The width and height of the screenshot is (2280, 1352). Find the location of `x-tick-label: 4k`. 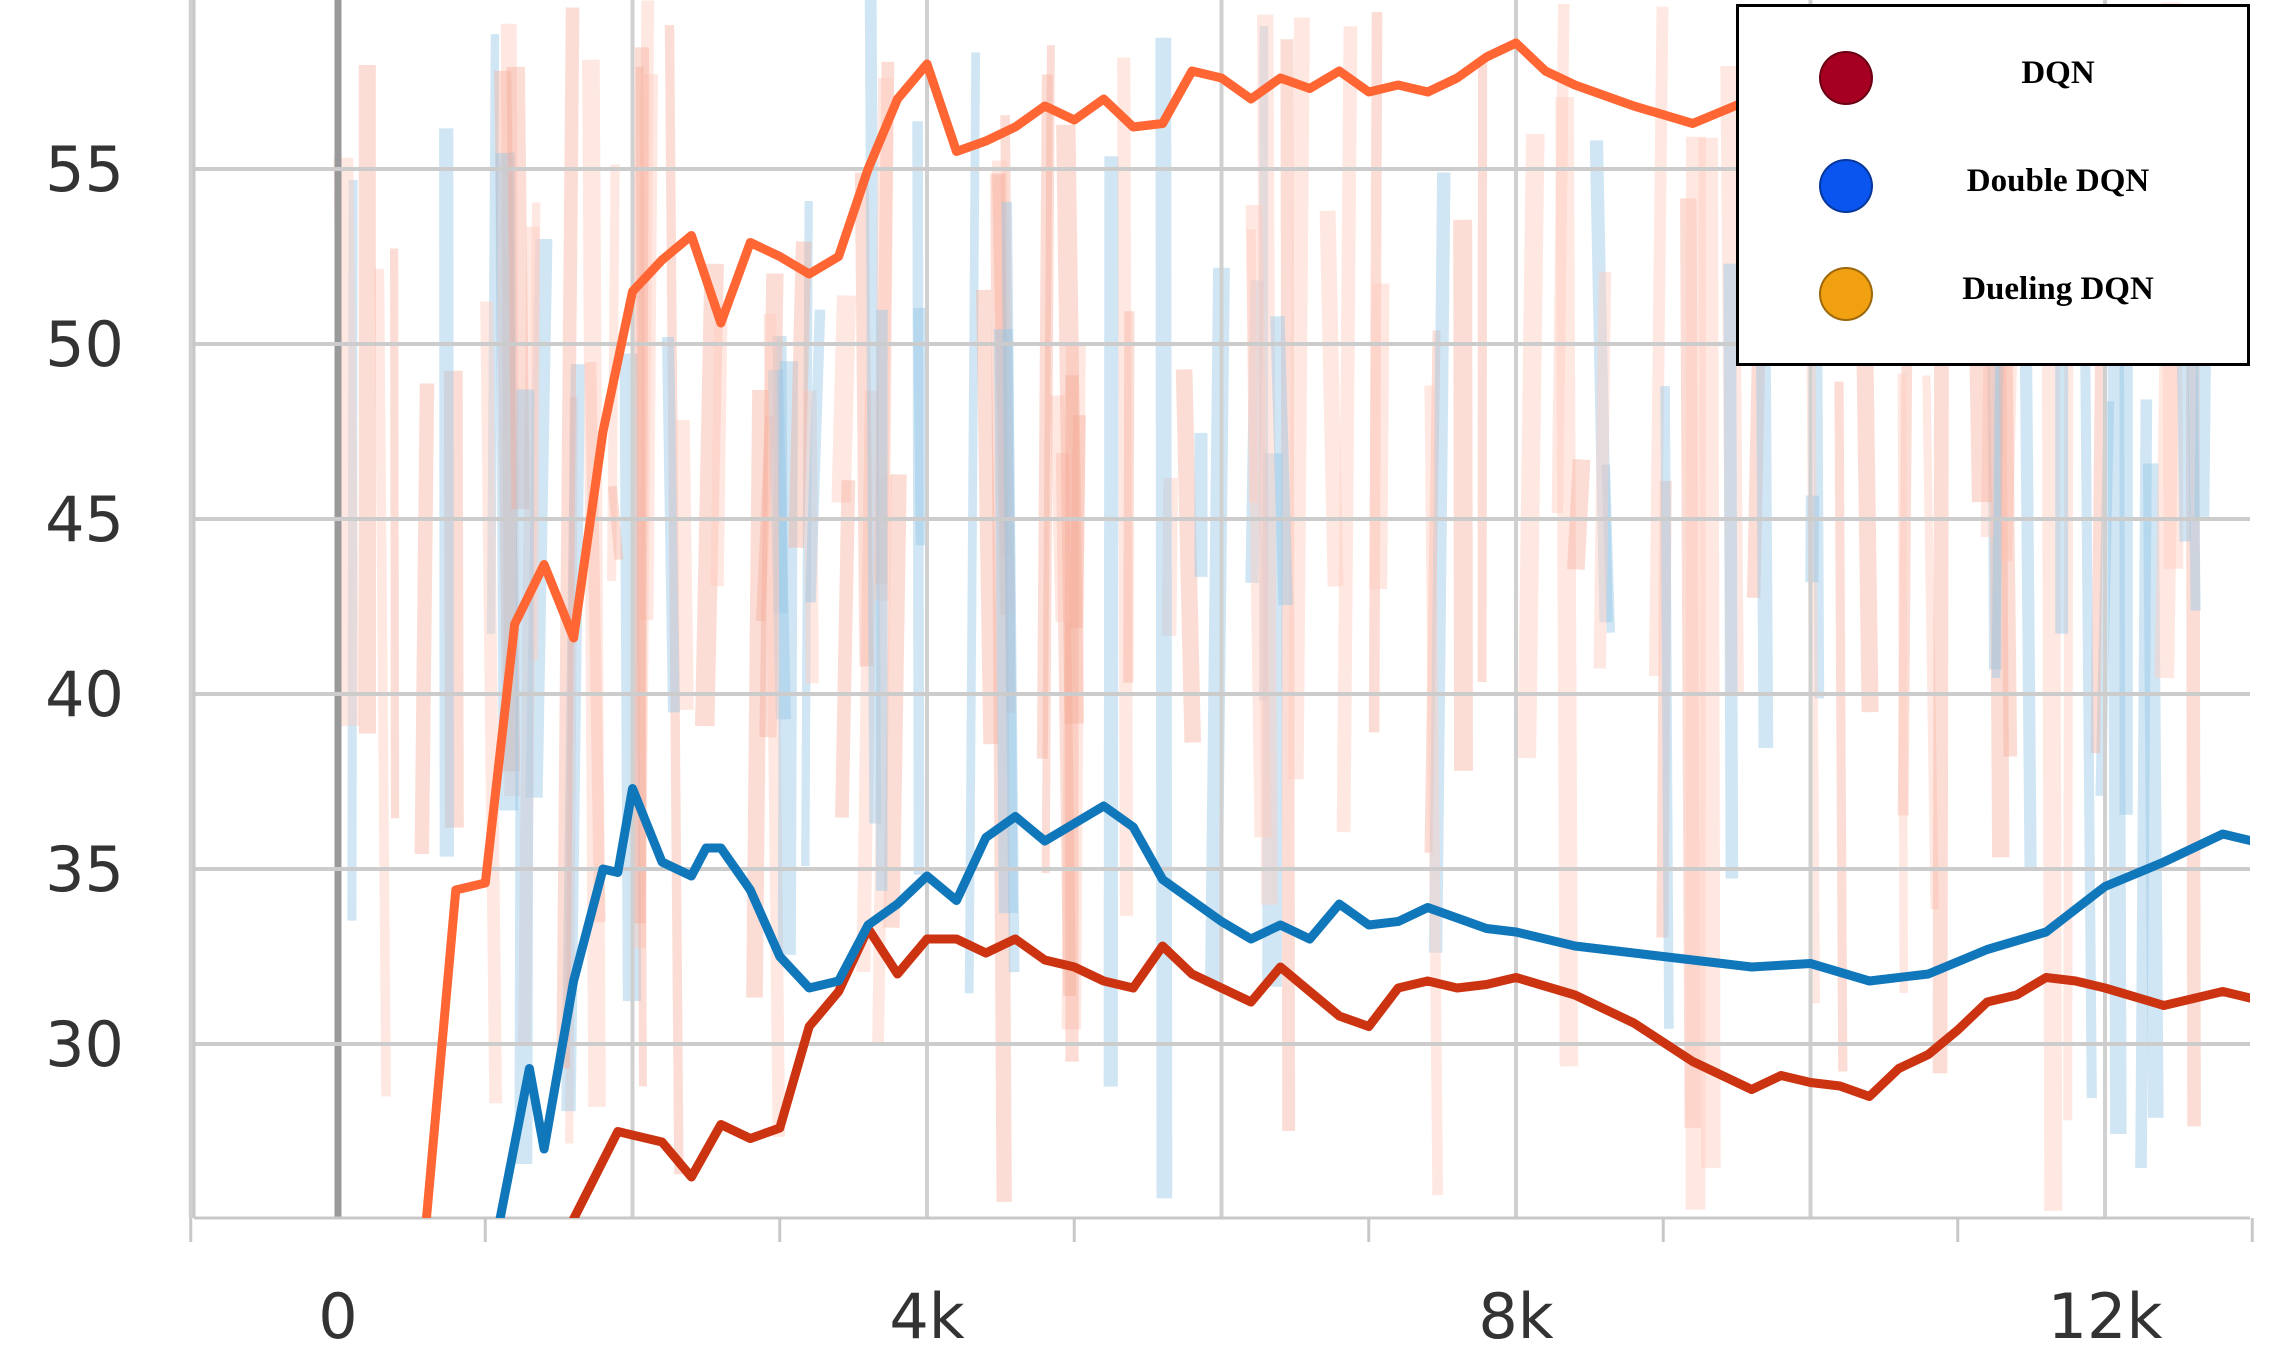

x-tick-label: 4k is located at coordinates (926, 1316).